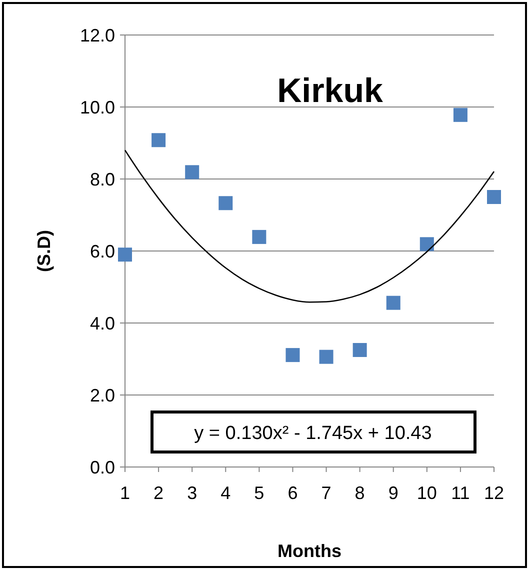 The width and height of the screenshot is (529, 570). Describe the element at coordinates (359, 493) in the screenshot. I see `x-tick-label: 8` at that location.